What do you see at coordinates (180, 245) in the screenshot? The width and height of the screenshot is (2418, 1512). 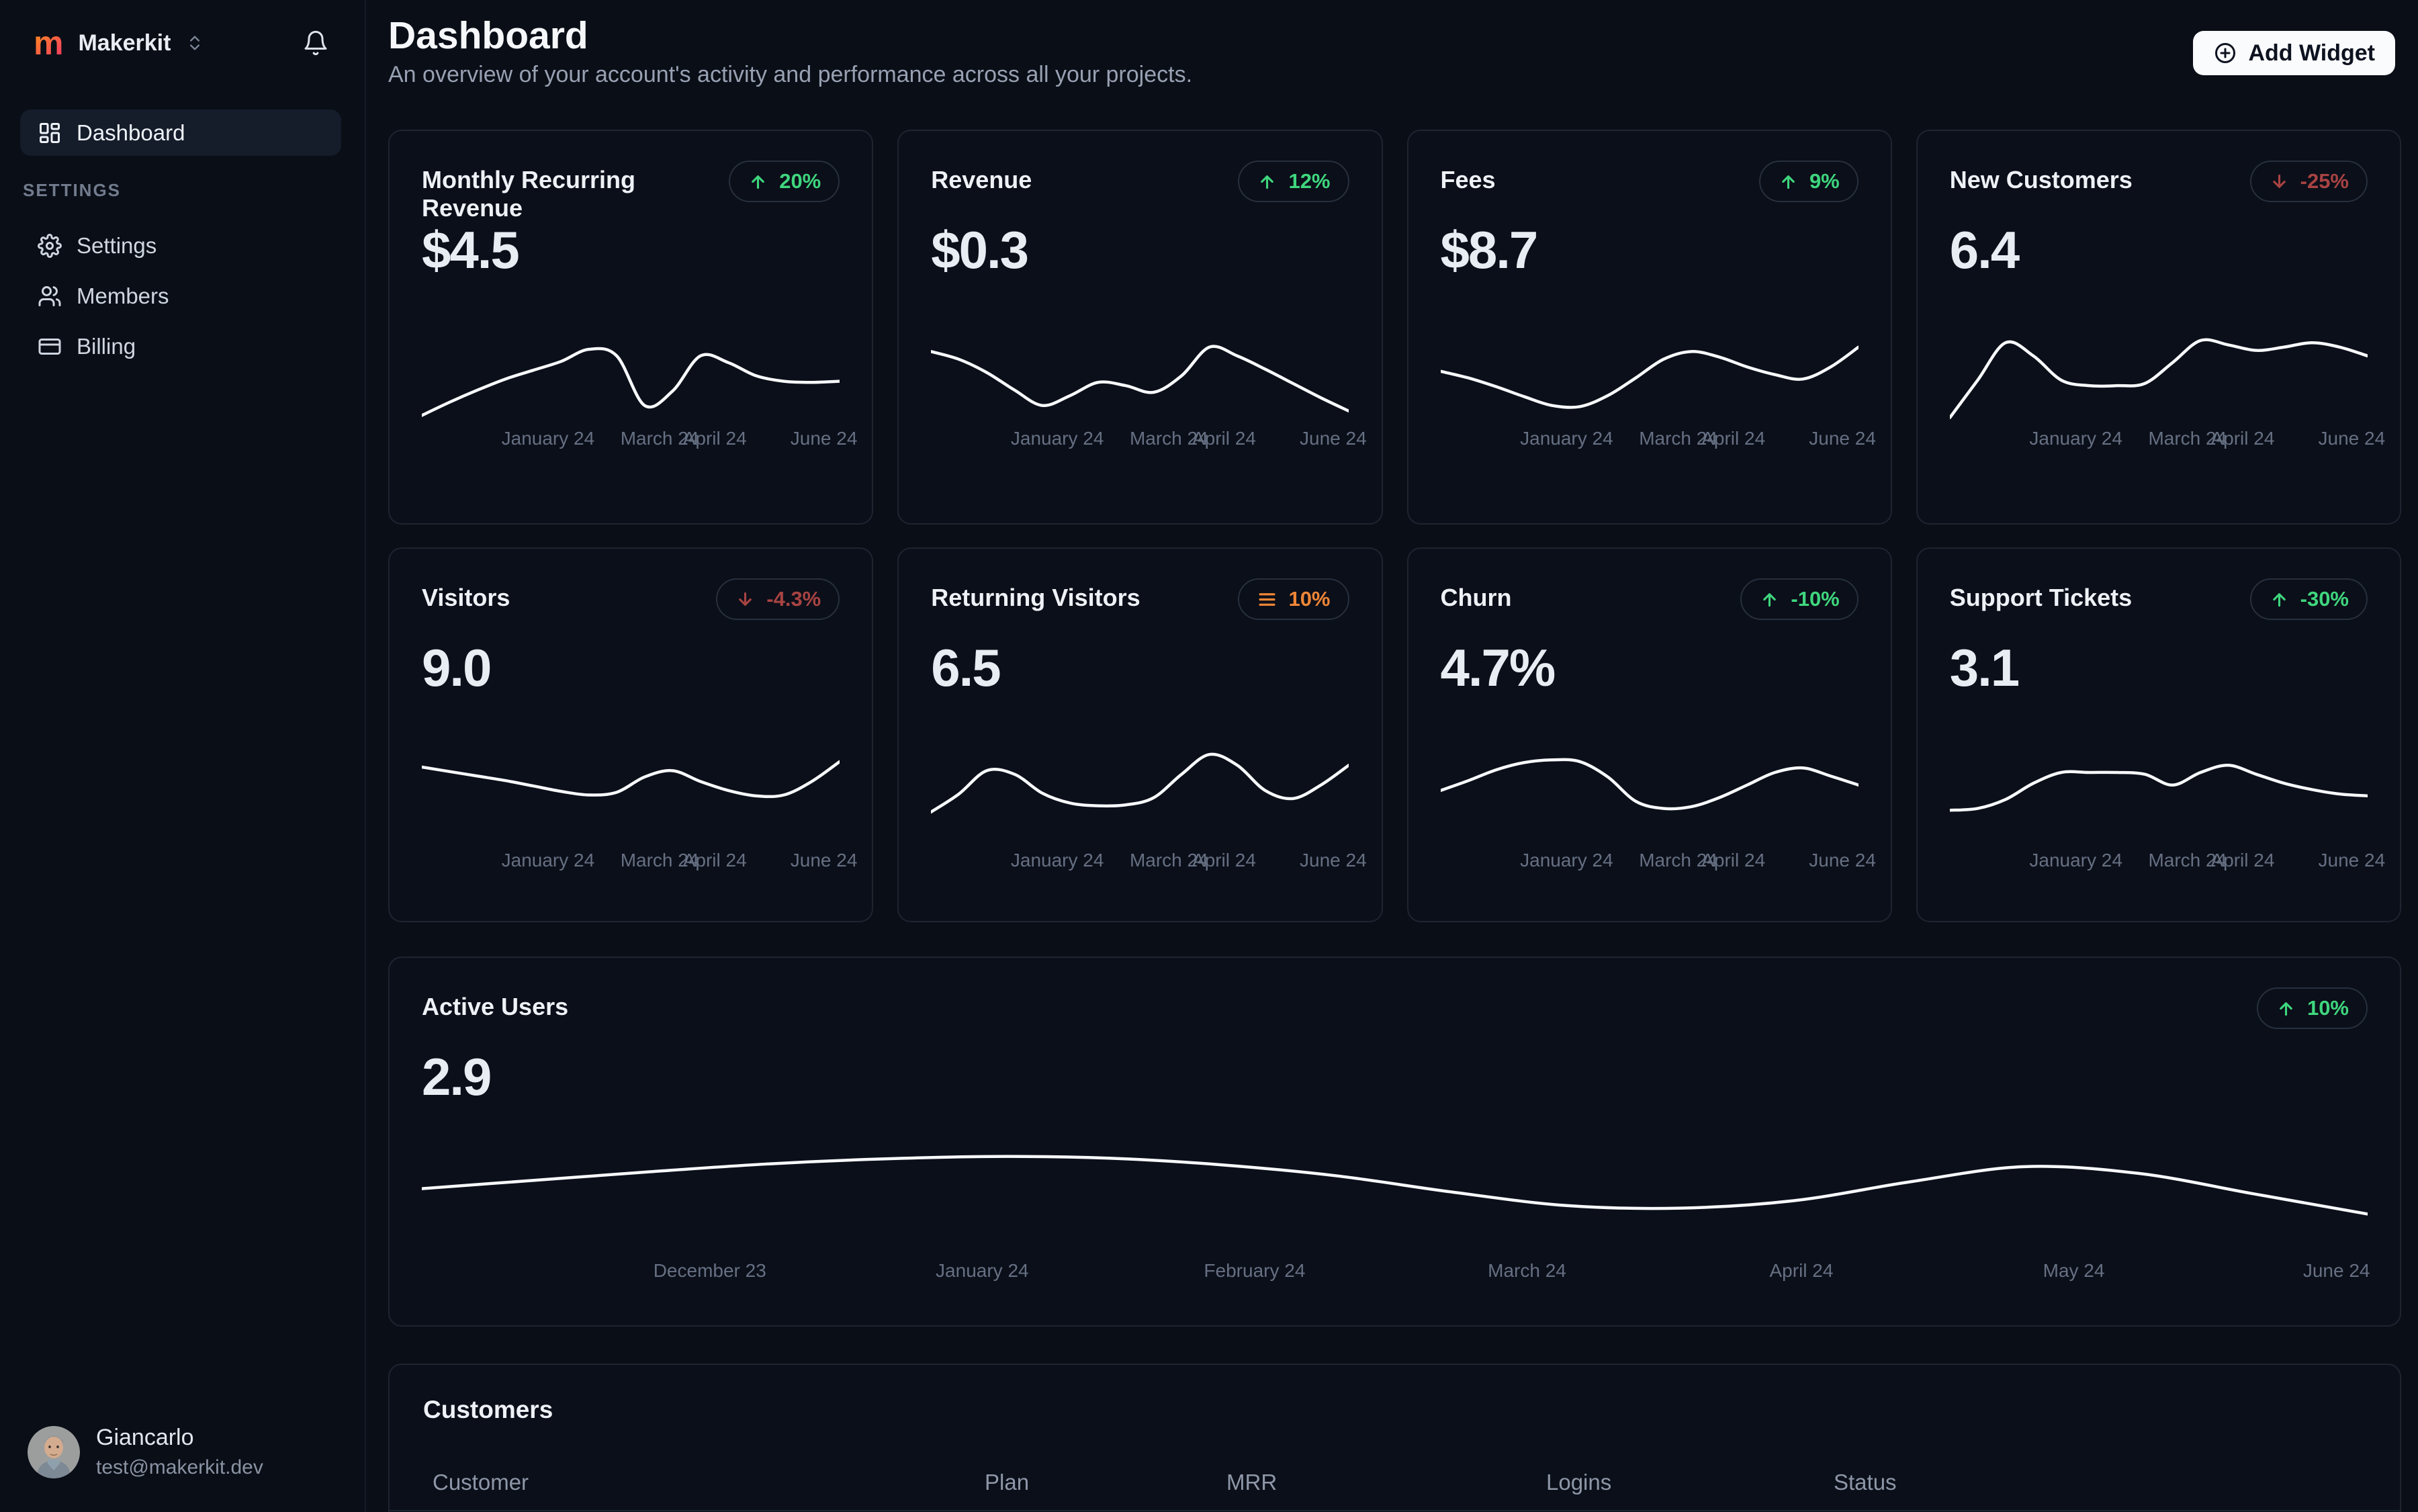 I see `sidebar-item-settings: Settings` at bounding box center [180, 245].